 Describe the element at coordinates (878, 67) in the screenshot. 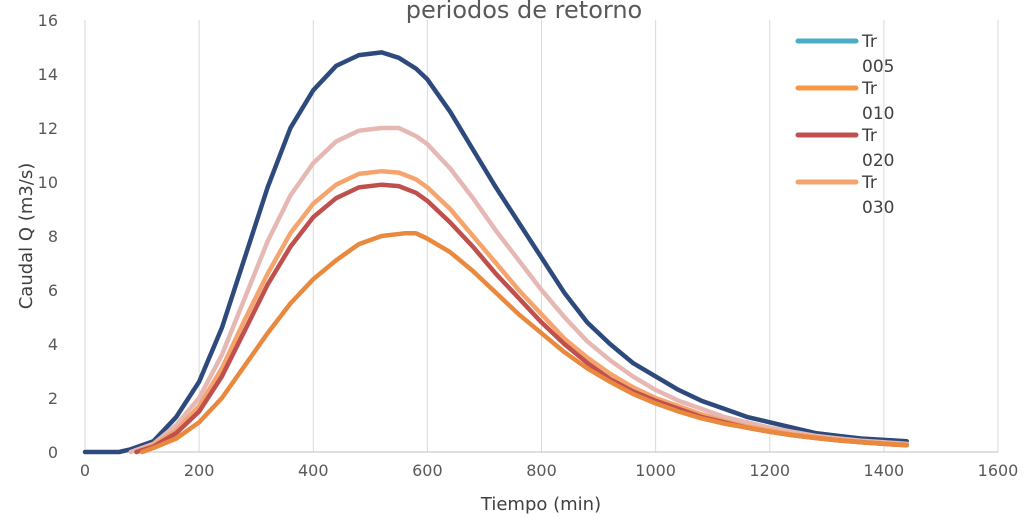

I see `legend-label: 005` at that location.